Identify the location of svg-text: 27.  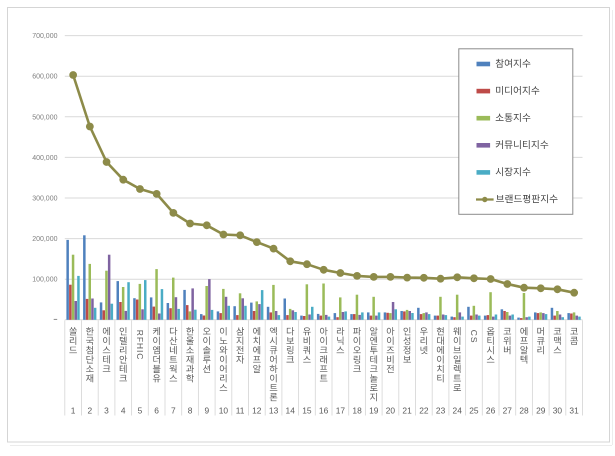
(508, 410).